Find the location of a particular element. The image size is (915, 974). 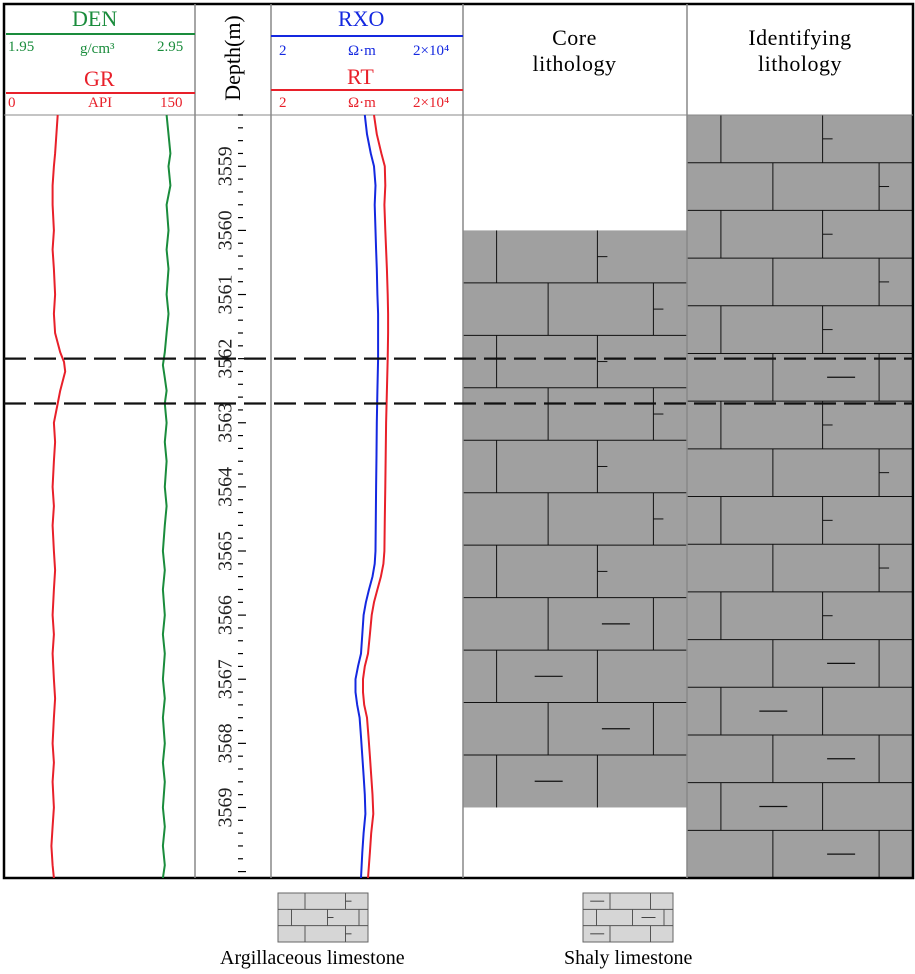

den-unit: g/cm³ is located at coordinates (97, 49).